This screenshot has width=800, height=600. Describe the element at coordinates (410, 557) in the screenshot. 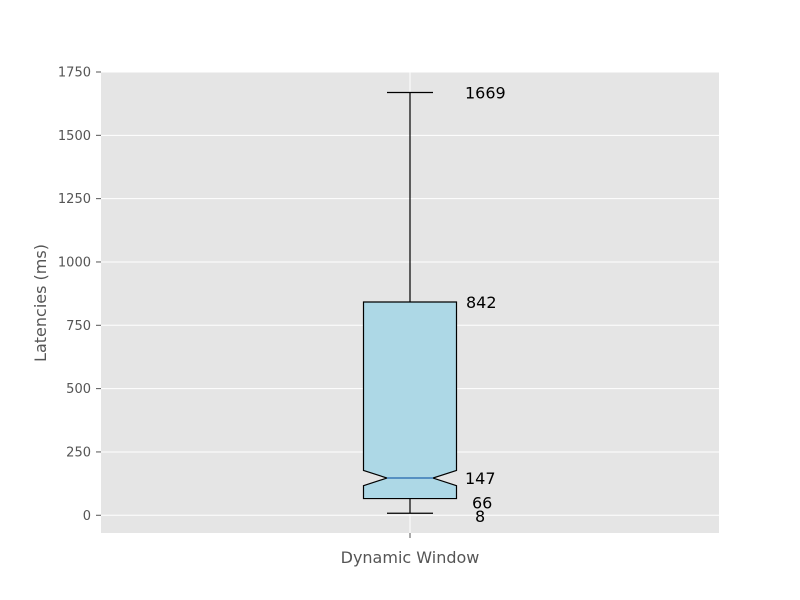

I see `x-tick-label: Dynamic Window` at that location.